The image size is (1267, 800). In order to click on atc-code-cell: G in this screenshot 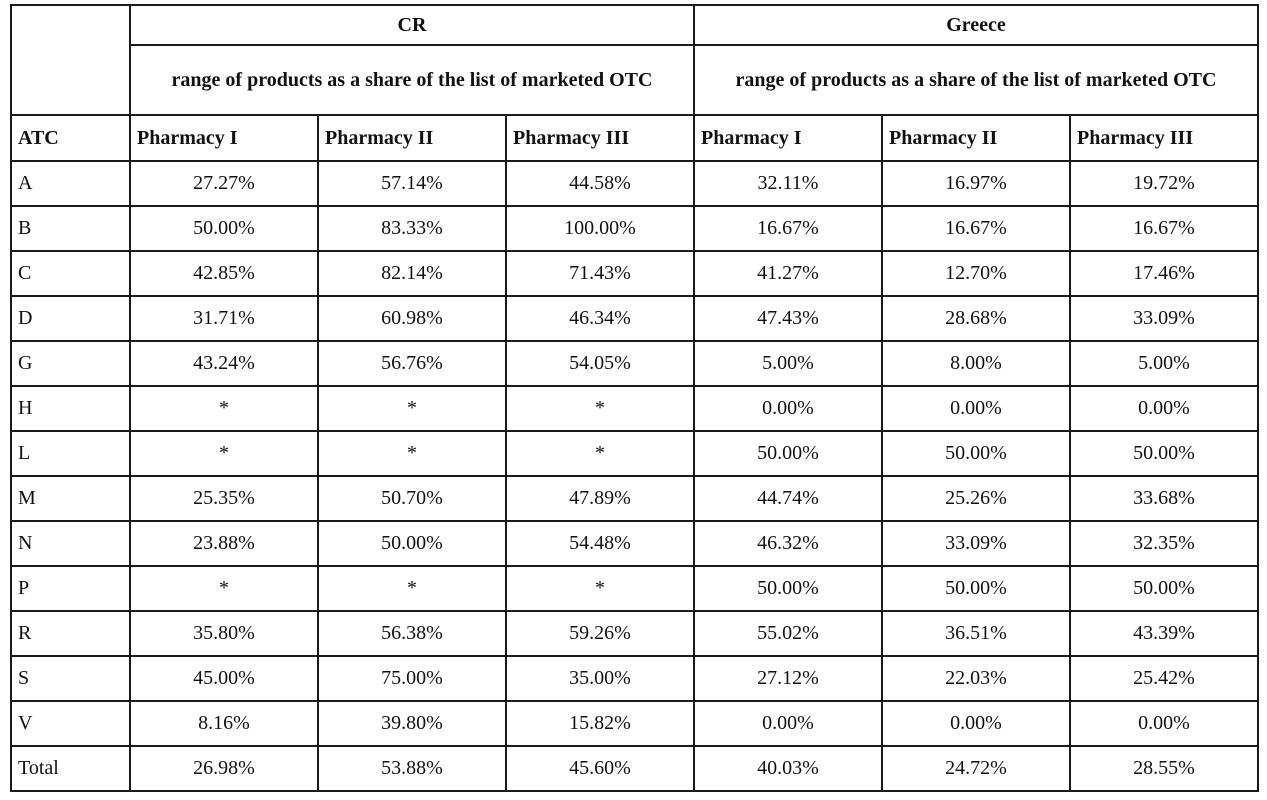, I will do `click(70, 363)`.